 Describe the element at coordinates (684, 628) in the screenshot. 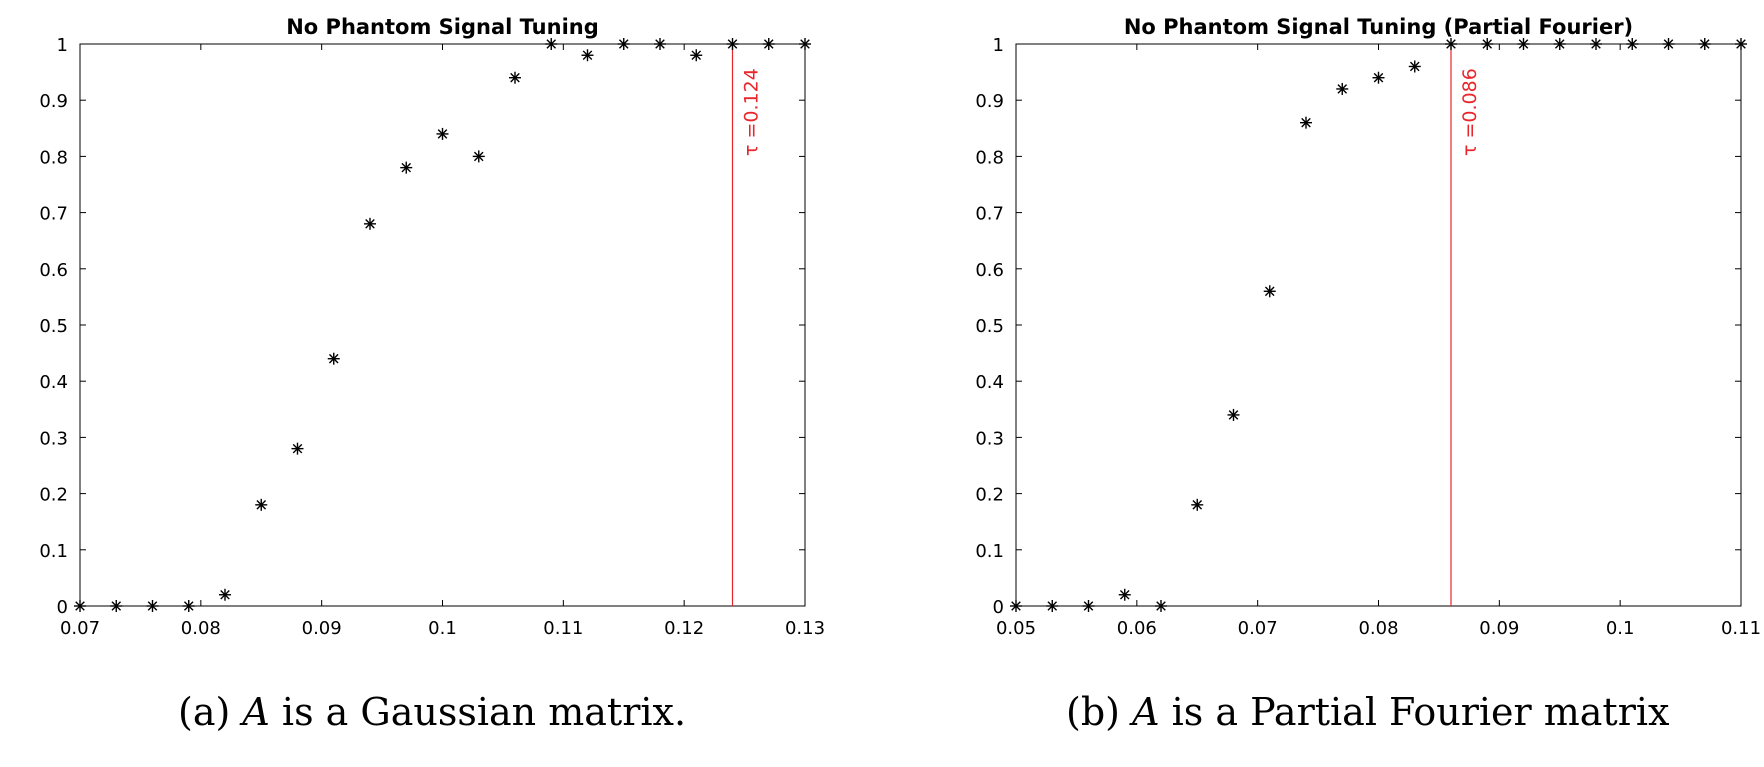

I see `x-tick-label: 0.12` at that location.